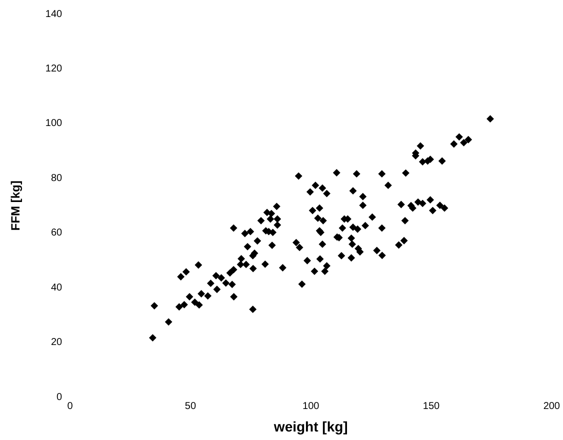 This screenshot has height=440, width=563. I want to click on x-tick-label: 150, so click(431, 406).